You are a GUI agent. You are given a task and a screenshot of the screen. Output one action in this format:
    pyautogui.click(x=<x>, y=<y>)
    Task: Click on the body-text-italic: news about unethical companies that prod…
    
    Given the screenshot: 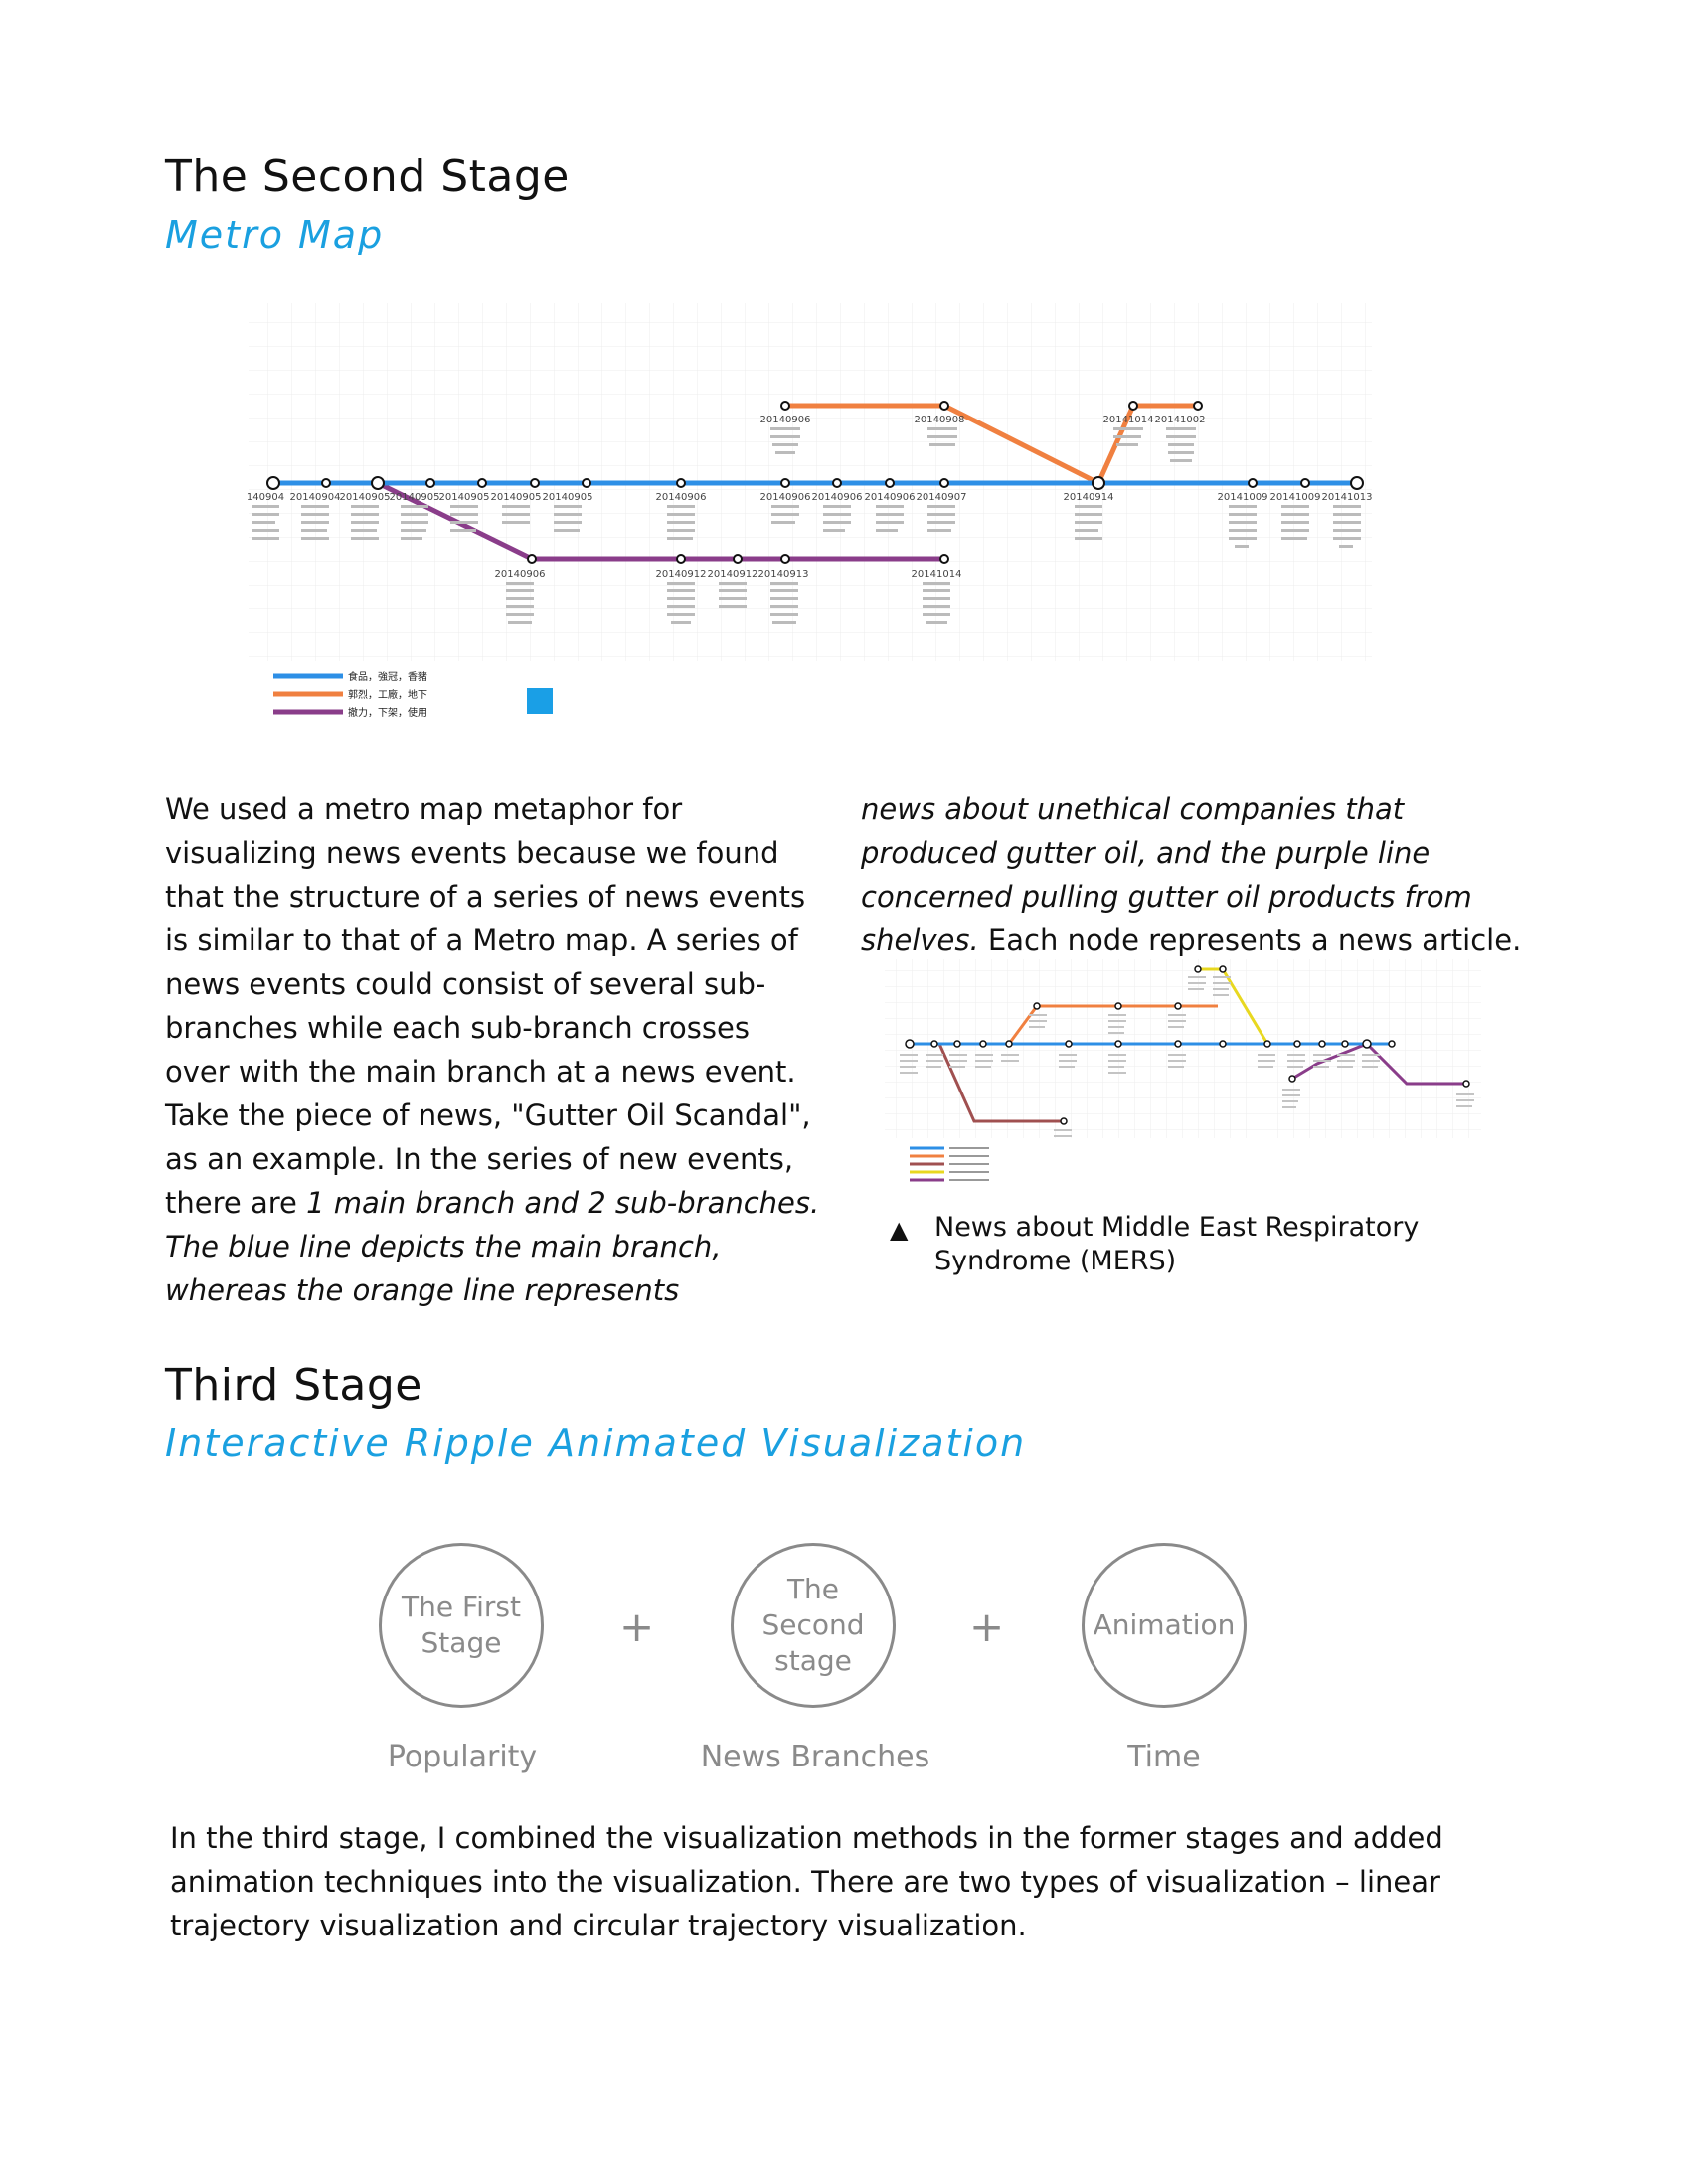 What is the action you would take?
    pyautogui.click(x=1166, y=874)
    